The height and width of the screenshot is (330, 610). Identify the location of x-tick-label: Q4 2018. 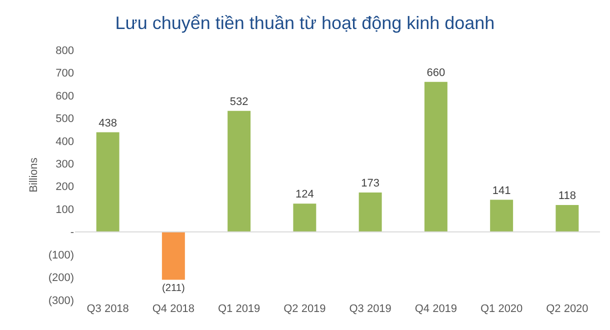
(173, 309).